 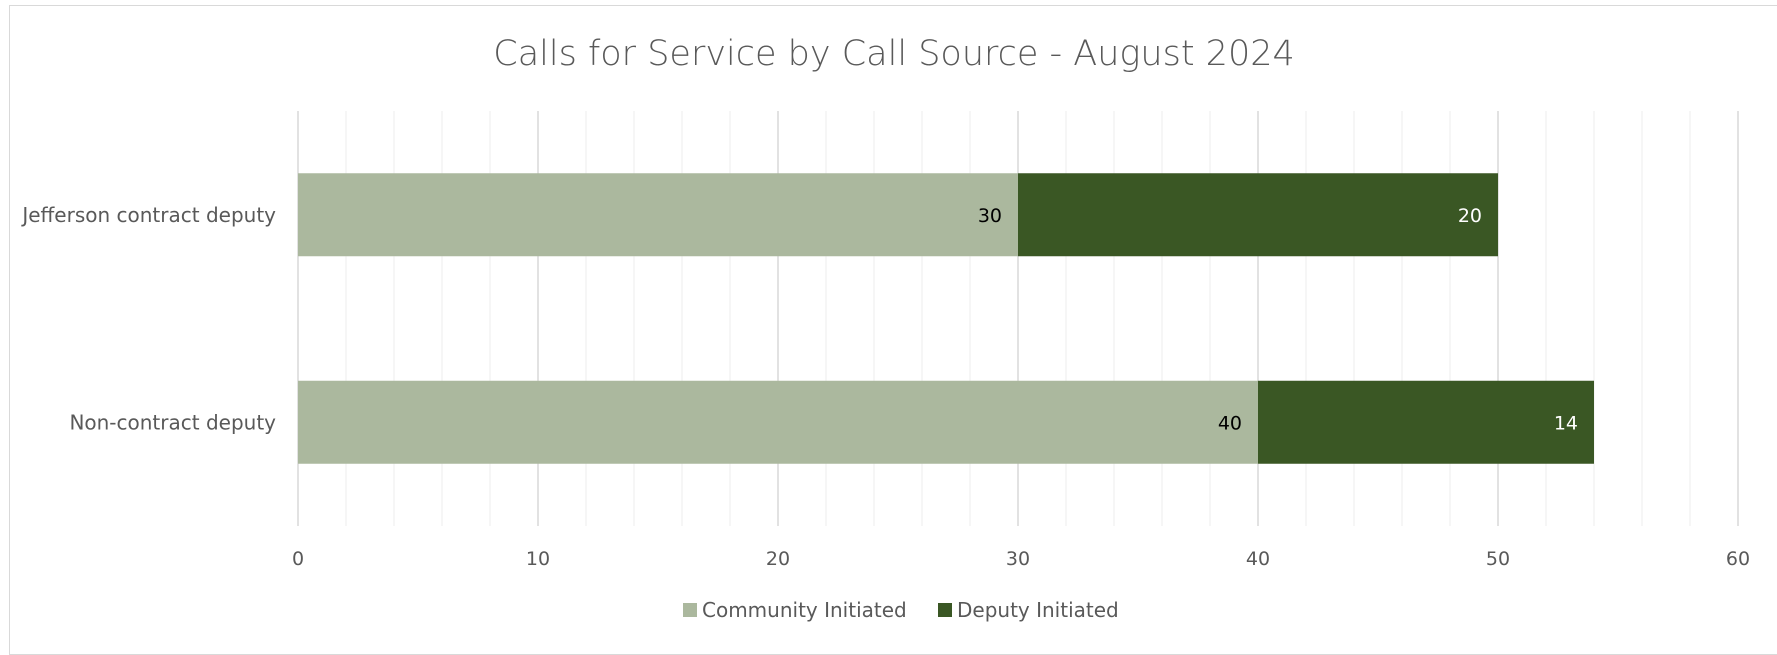 I want to click on data-label: 14, so click(x=1566, y=423).